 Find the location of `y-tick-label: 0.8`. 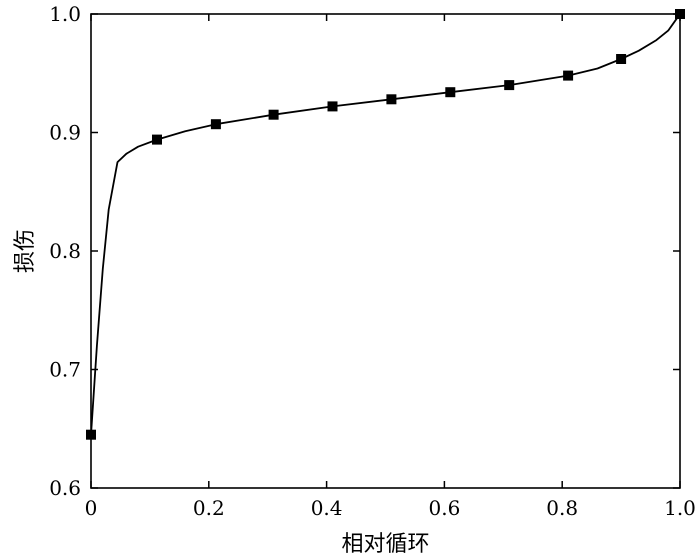

y-tick-label: 0.8 is located at coordinates (65, 251).